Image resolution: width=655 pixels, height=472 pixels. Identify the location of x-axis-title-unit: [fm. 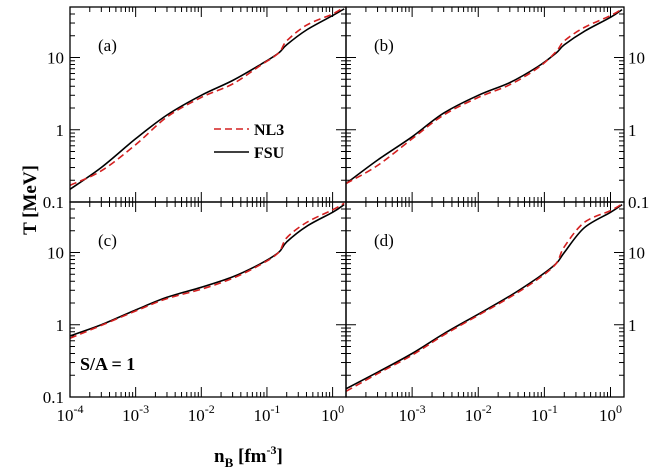
(249, 456).